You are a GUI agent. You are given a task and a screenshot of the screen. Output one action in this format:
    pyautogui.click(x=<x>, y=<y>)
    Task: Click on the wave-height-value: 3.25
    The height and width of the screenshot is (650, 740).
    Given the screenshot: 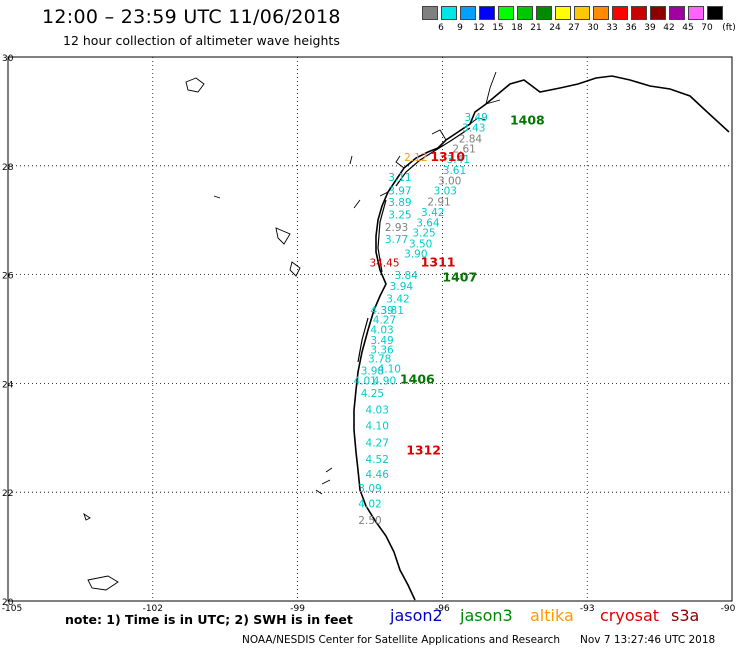 What is the action you would take?
    pyautogui.click(x=399, y=216)
    